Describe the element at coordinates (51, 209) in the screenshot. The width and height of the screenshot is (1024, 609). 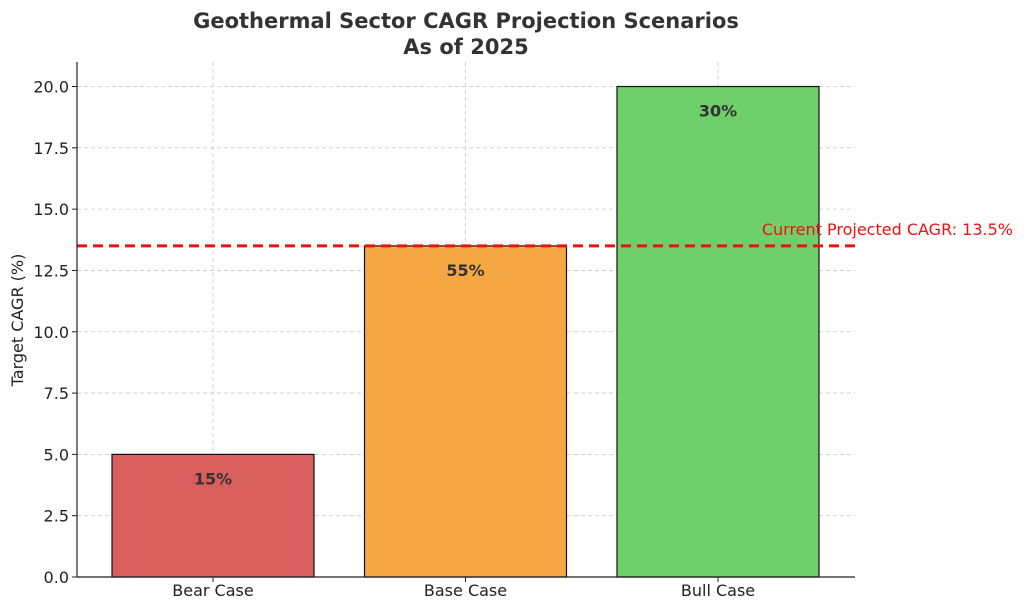
I see `y-tick-label: 15.0` at that location.